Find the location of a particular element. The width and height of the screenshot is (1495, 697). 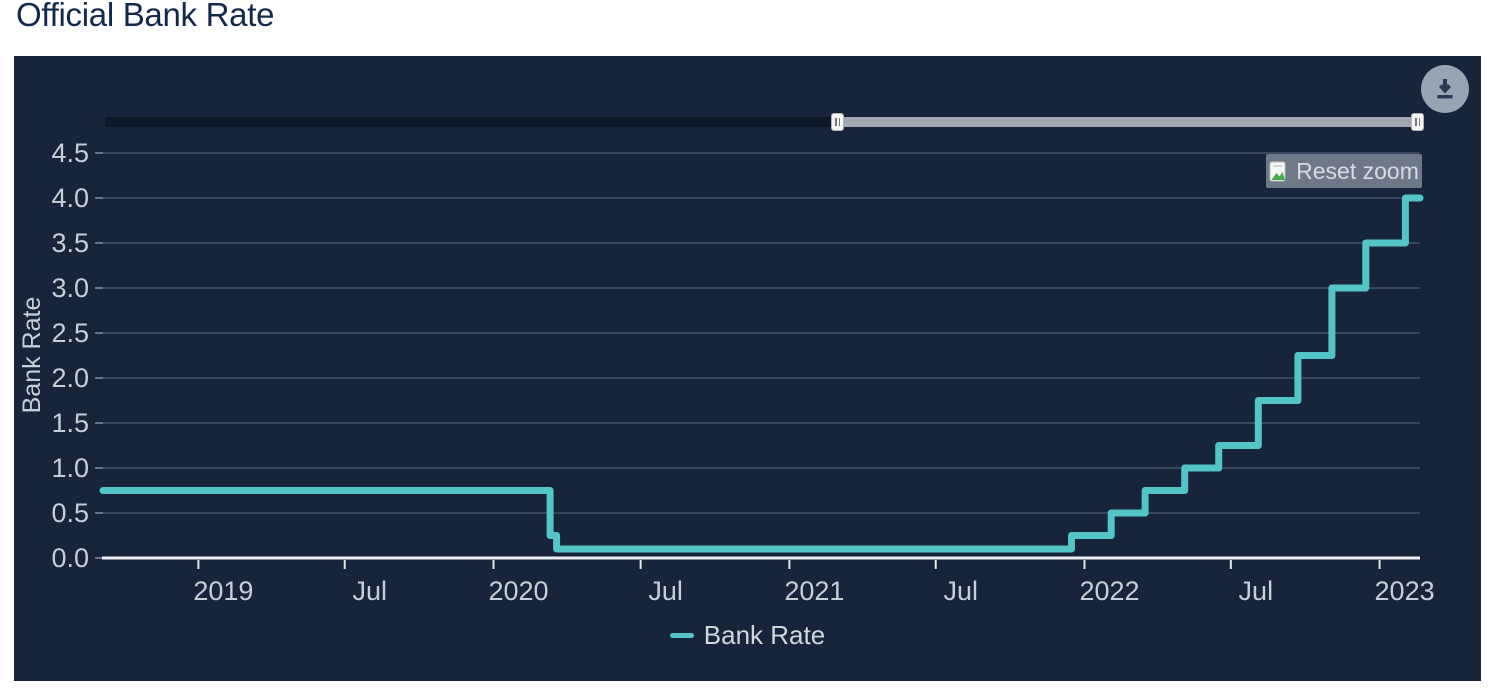

y-axis-label: 1.5 is located at coordinates (70, 423).